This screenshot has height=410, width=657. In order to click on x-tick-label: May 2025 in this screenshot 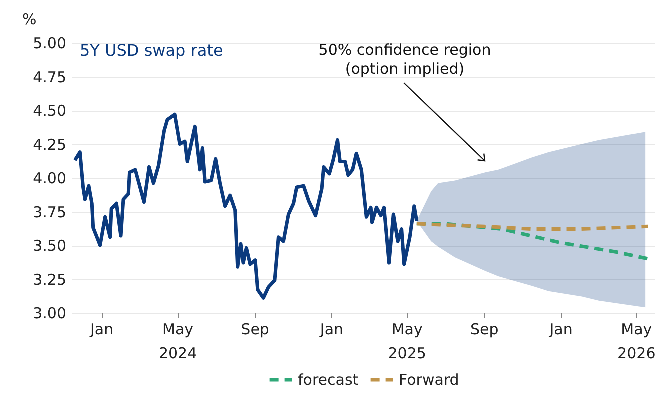, I will do `click(407, 341)`.